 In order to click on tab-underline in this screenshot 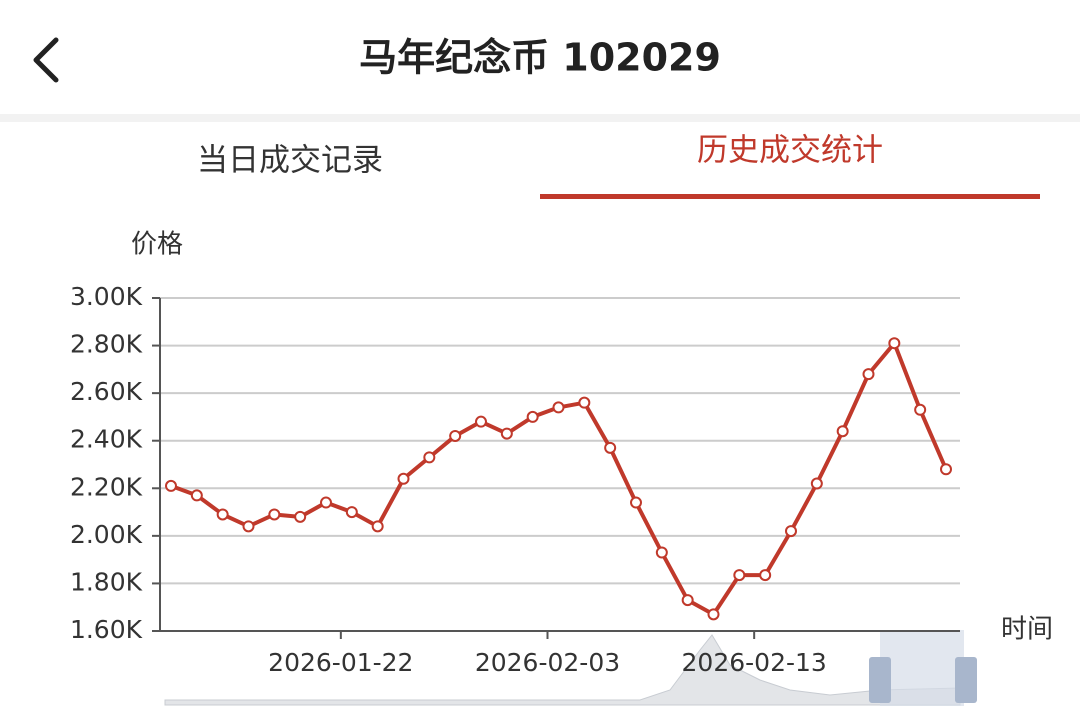, I will do `click(790, 196)`.